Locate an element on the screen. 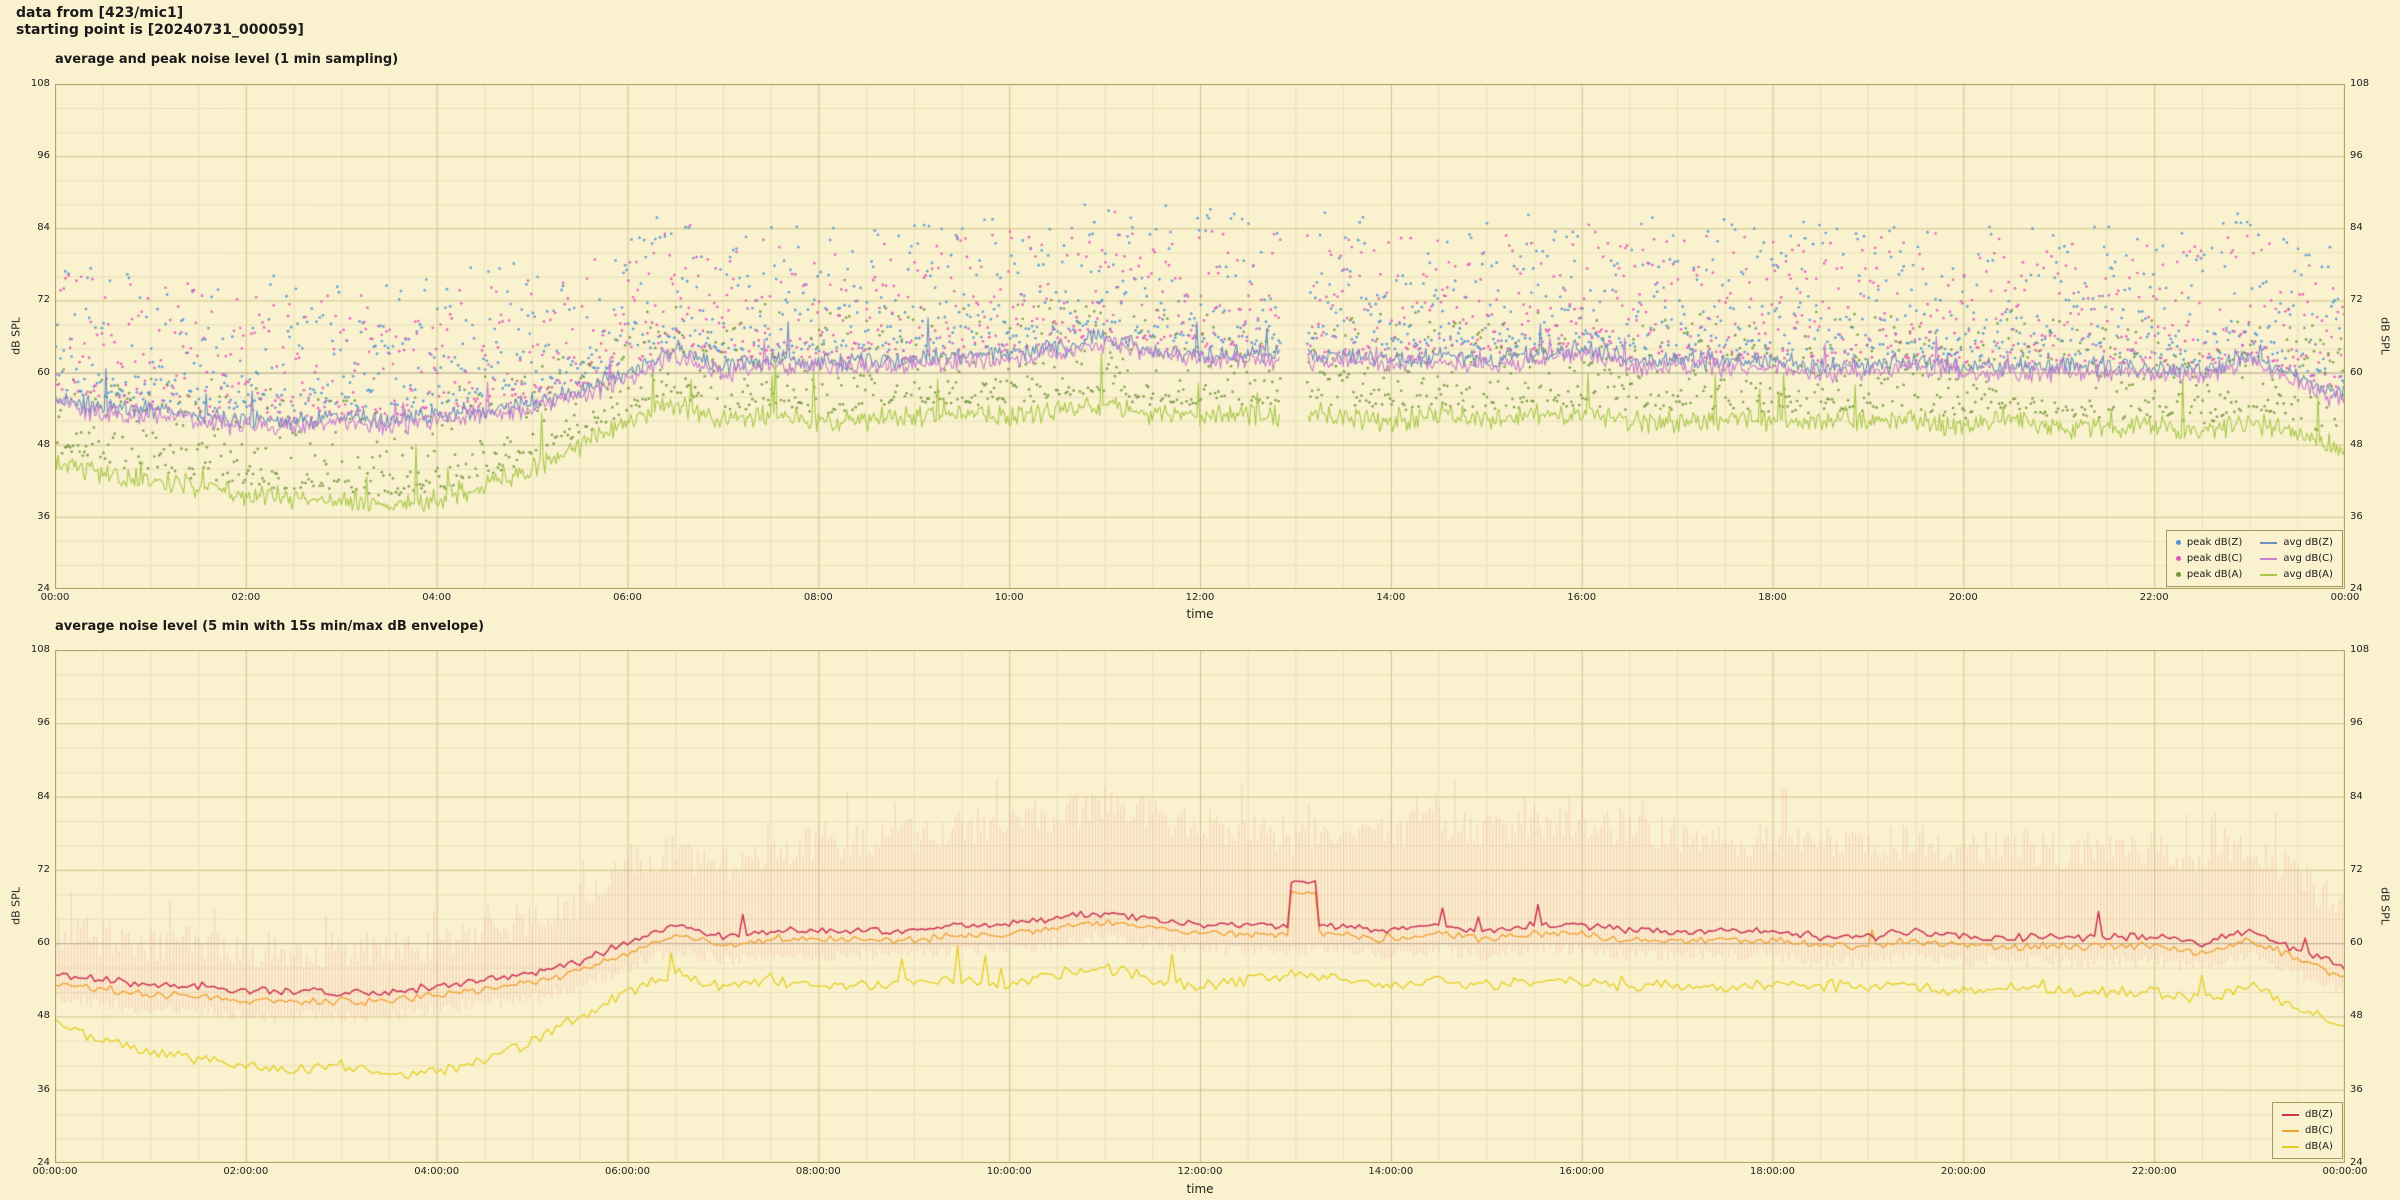 Image resolution: width=2400 pixels, height=1200 pixels. chart1-xtick: 16:00 is located at coordinates (1582, 597).